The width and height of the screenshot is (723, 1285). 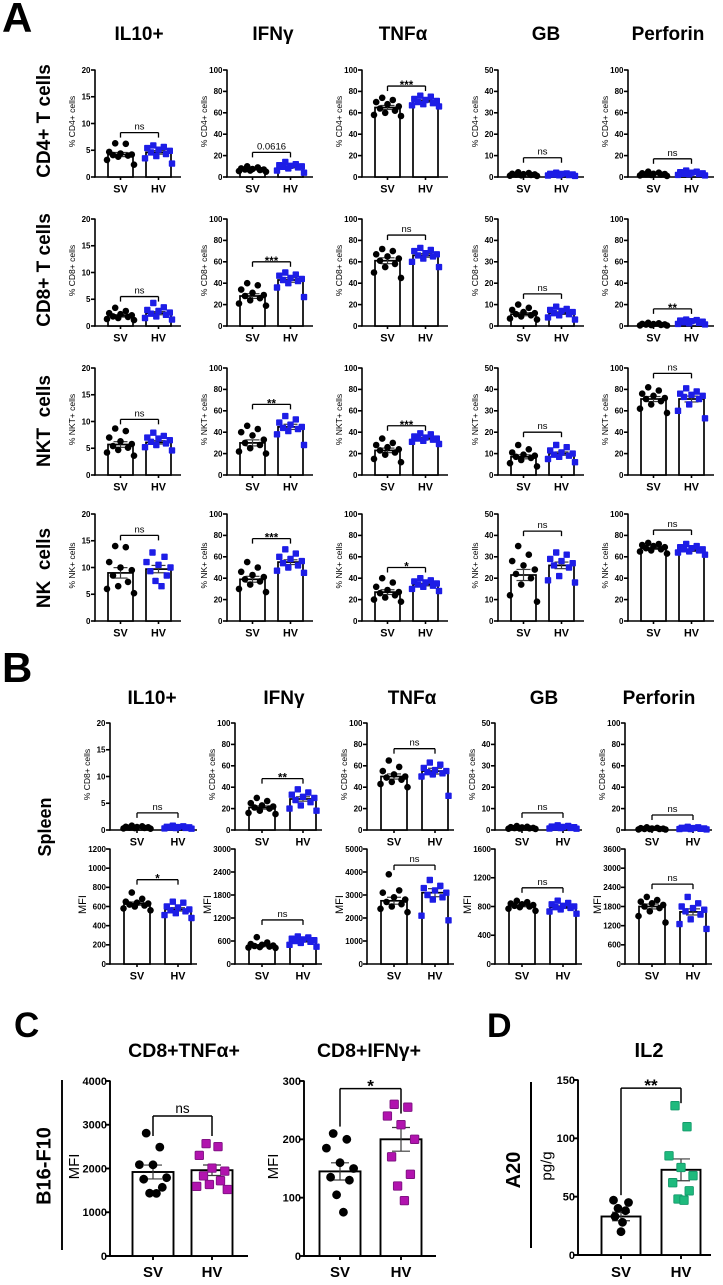 I want to click on svg-text: A20, so click(x=514, y=1170).